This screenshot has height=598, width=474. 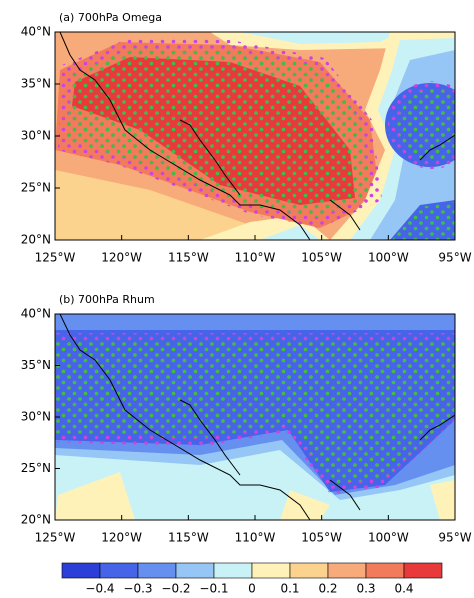 What do you see at coordinates (110, 17) in the screenshot?
I see `panel-title: (a) 700hPa Omega` at bounding box center [110, 17].